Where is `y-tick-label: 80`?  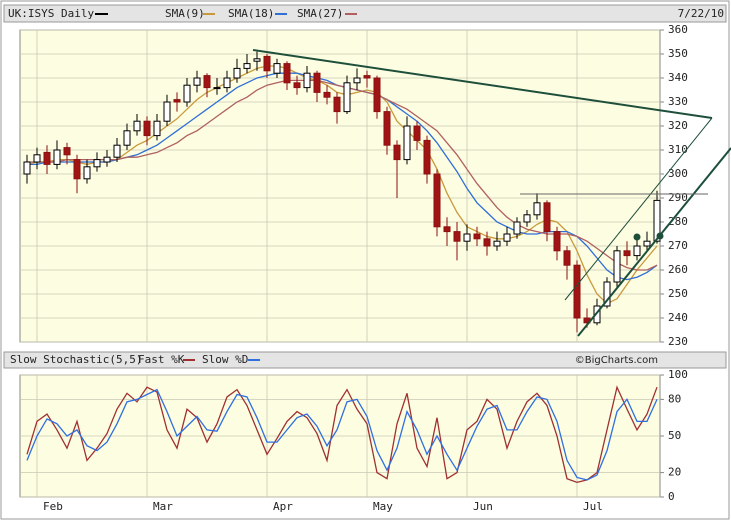
y-tick-label: 80 is located at coordinates (674, 398).